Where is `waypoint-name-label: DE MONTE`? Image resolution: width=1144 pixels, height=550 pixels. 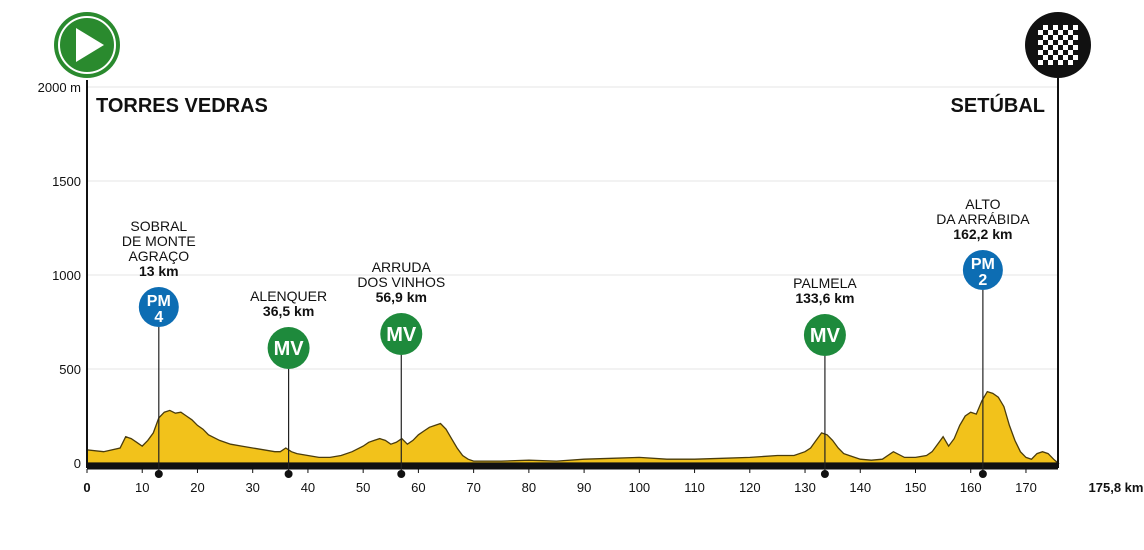
waypoint-name-label: DE MONTE is located at coordinates (159, 241).